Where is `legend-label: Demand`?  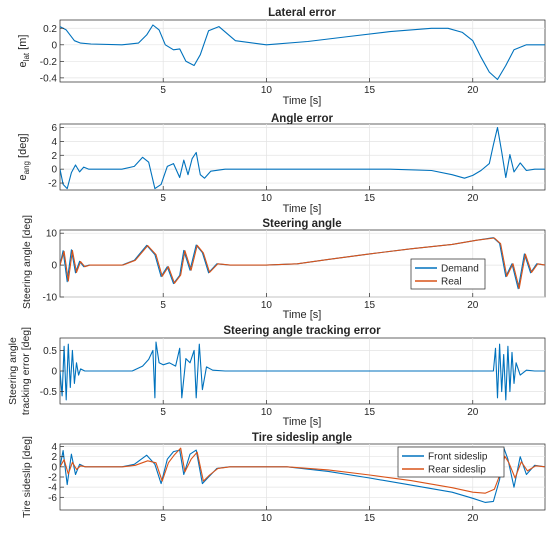 legend-label: Demand is located at coordinates (460, 269).